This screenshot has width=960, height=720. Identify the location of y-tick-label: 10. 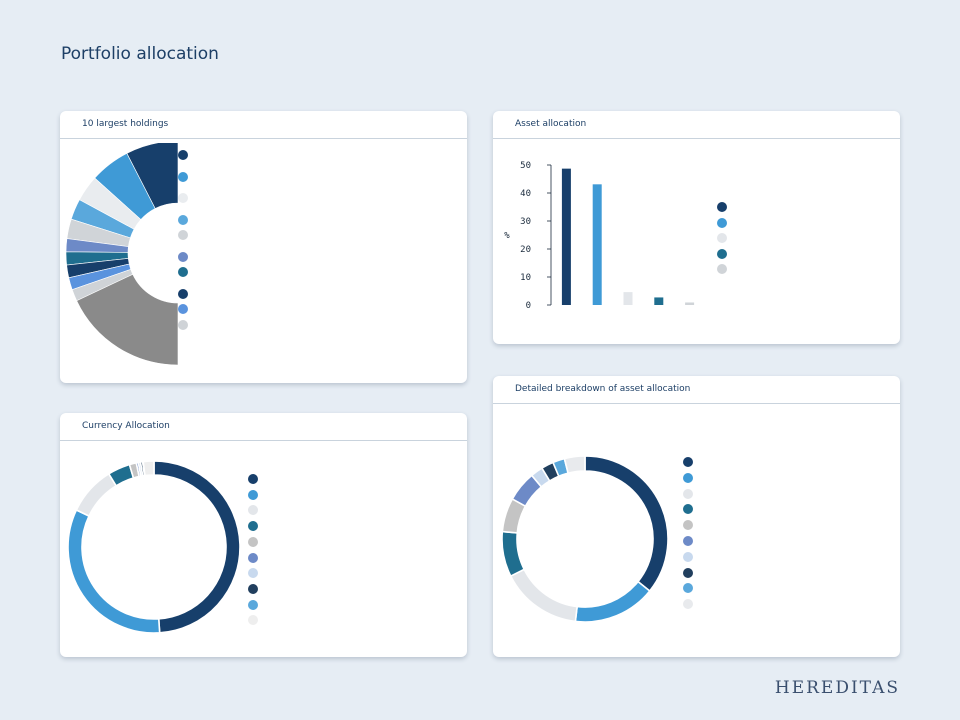
(525, 278).